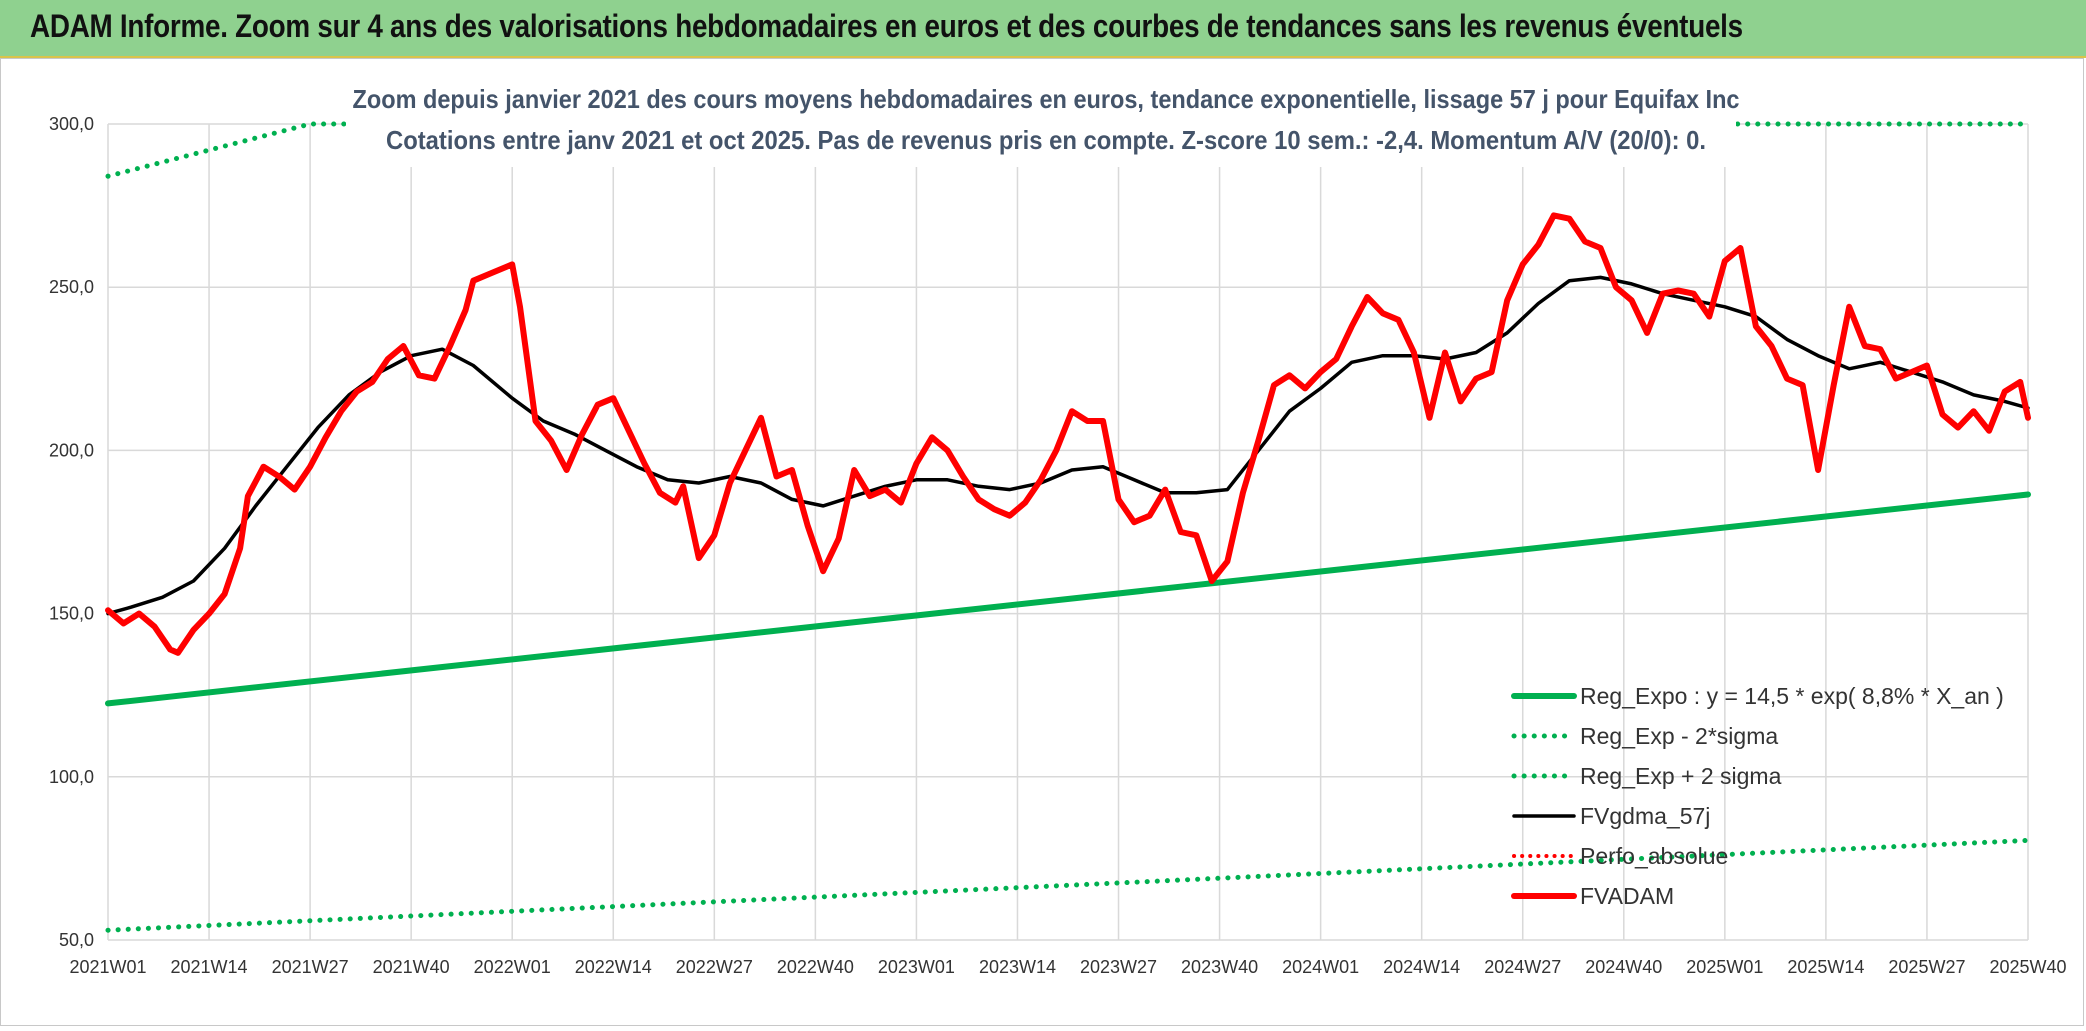 The height and width of the screenshot is (1031, 2086). Describe the element at coordinates (2027, 967) in the screenshot. I see `x-tick-label: 2025W40` at that location.